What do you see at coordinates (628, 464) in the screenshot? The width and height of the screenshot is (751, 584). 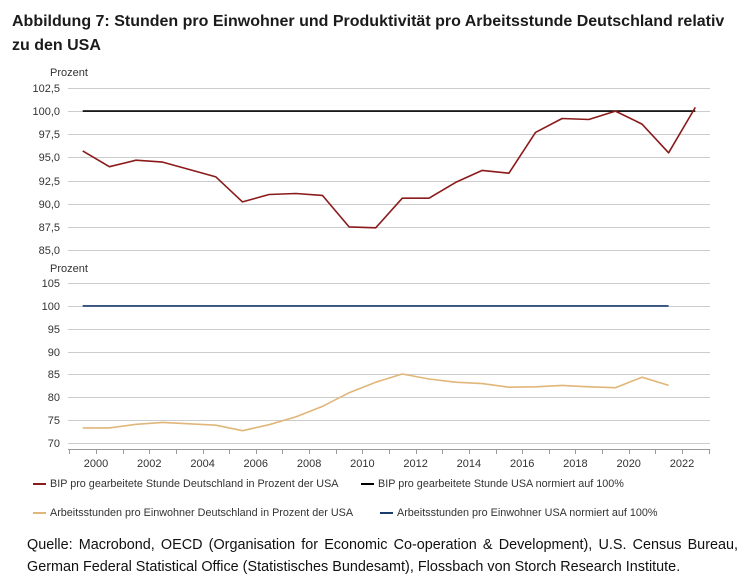 I see `x-tick-label: 2020` at bounding box center [628, 464].